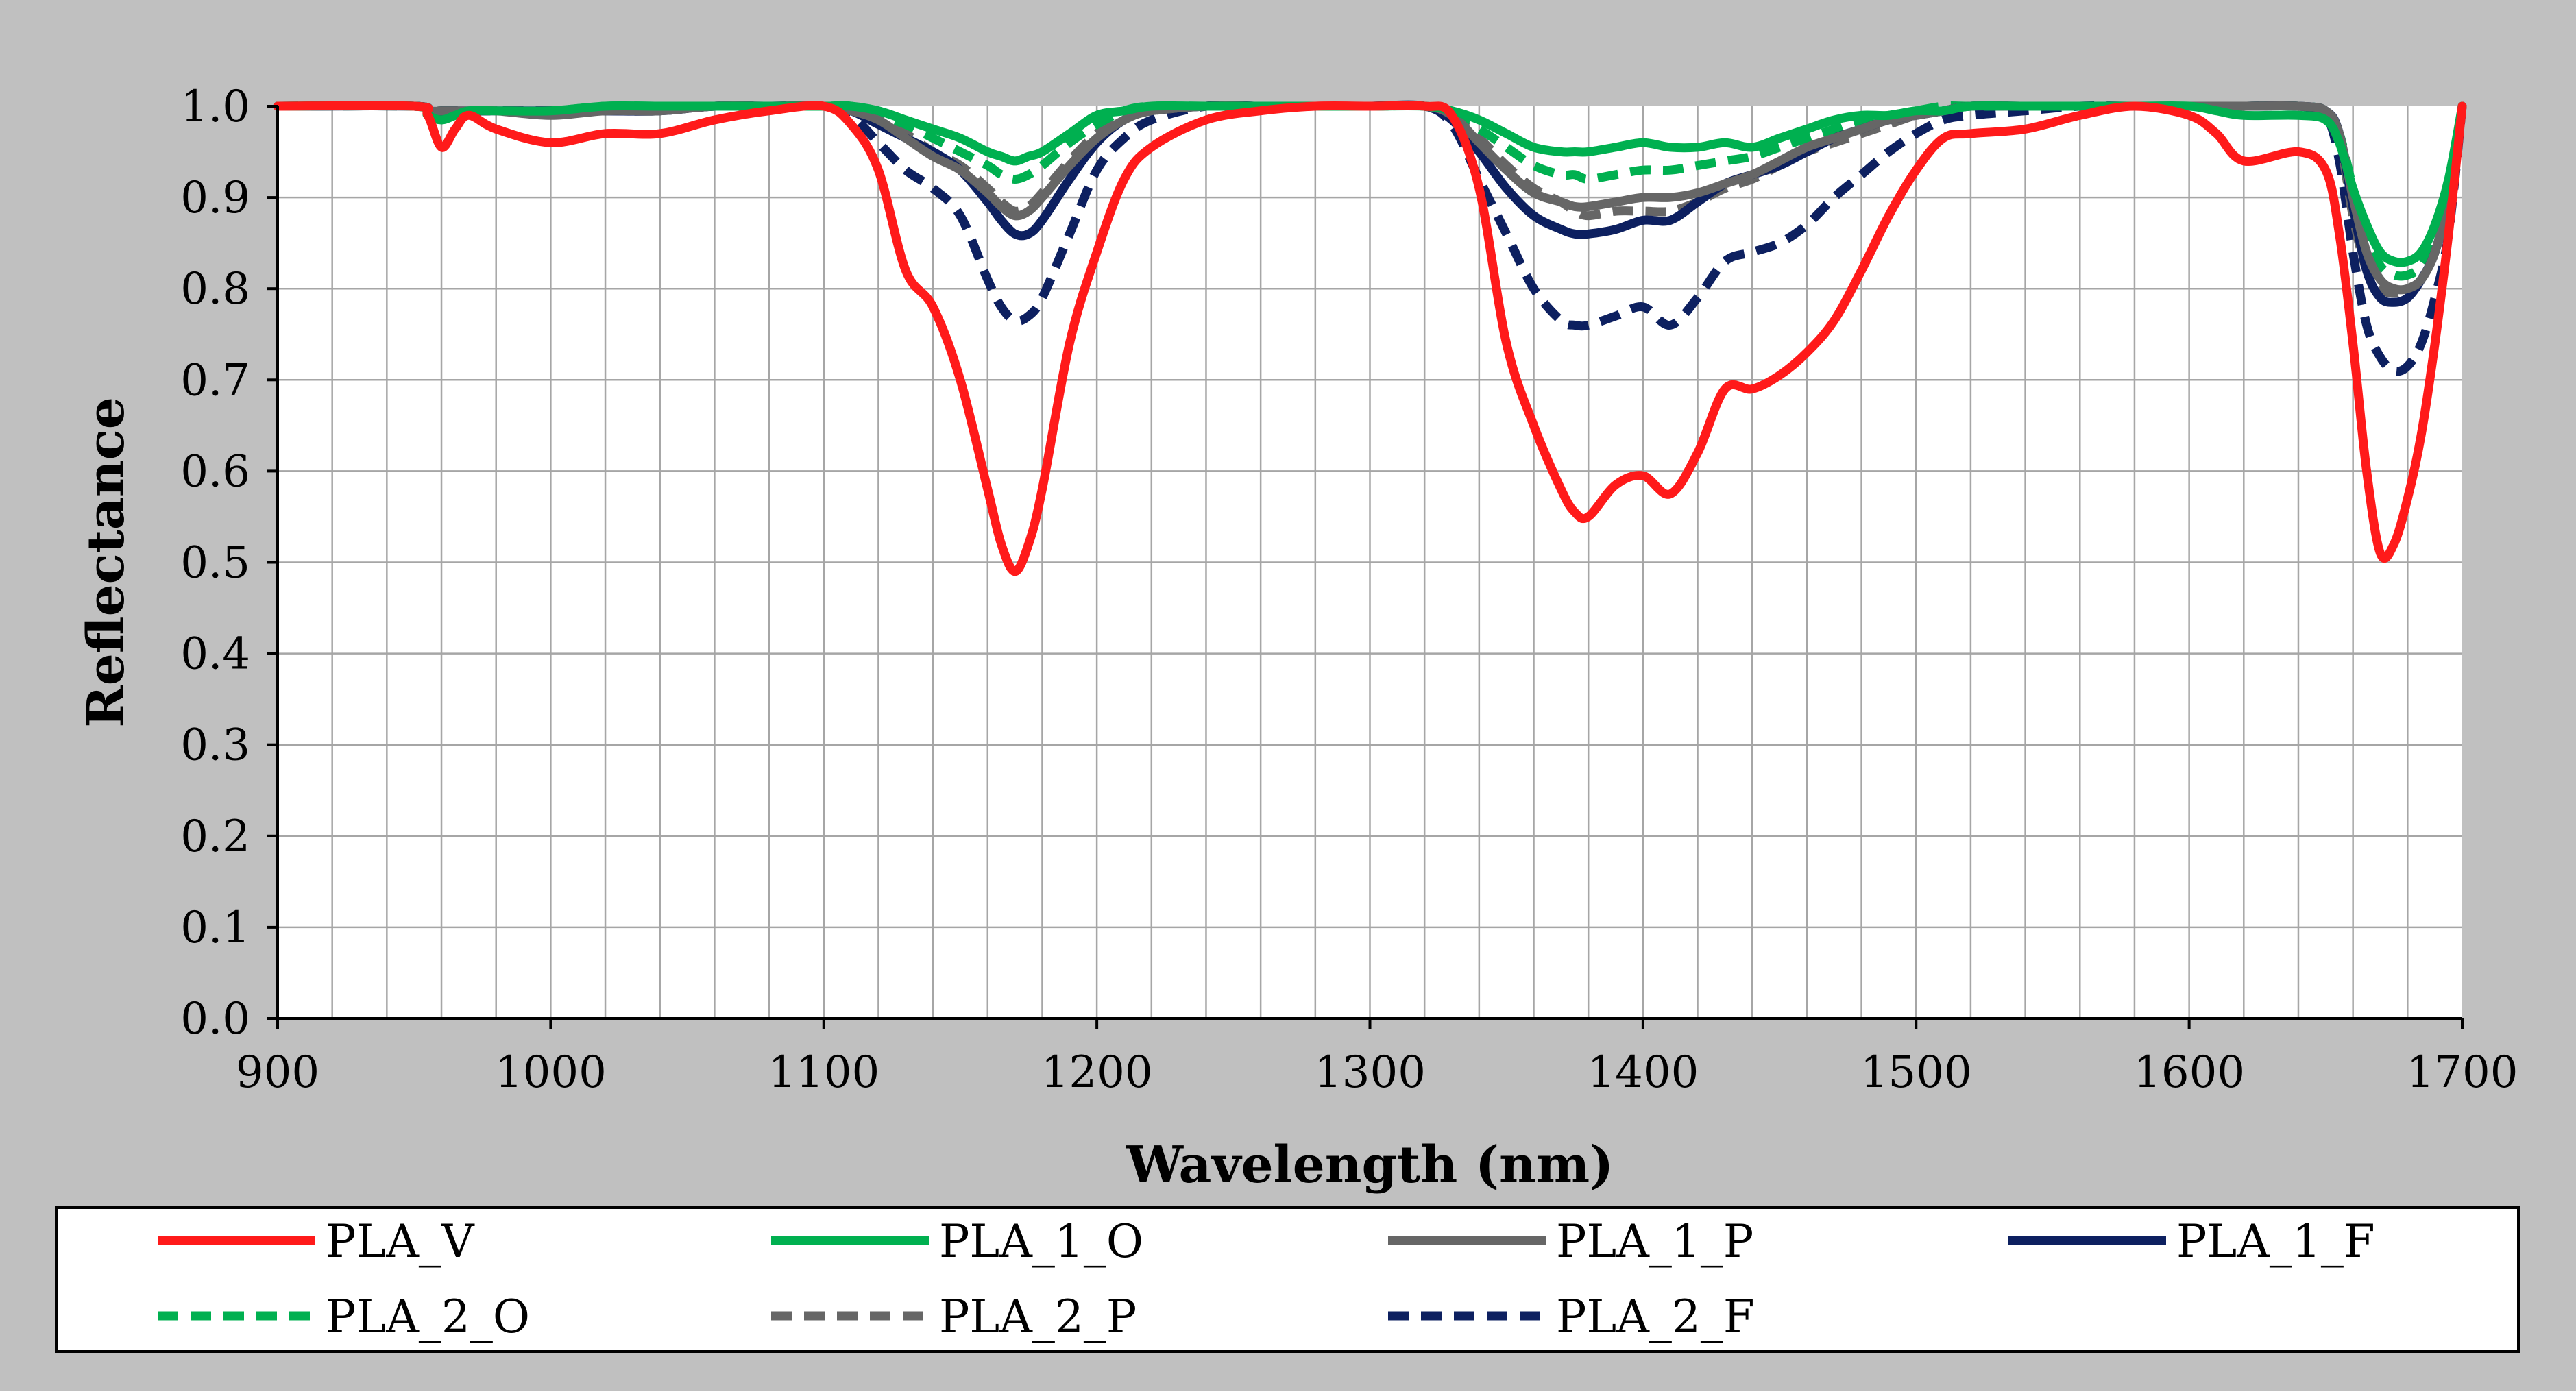 This screenshot has height=1394, width=2576. What do you see at coordinates (215, 837) in the screenshot?
I see `y-tick-label: 0.2` at bounding box center [215, 837].